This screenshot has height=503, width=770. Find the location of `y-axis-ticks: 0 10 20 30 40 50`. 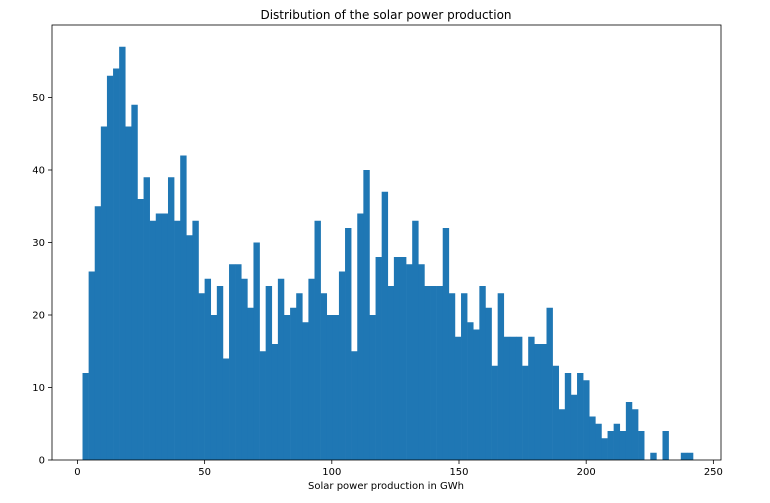

y-axis-ticks: 0 10 20 30 40 50 is located at coordinates (42, 280).